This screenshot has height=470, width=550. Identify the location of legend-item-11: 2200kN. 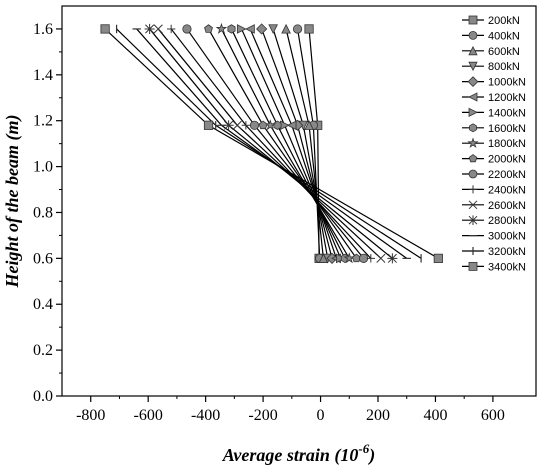
(494, 175).